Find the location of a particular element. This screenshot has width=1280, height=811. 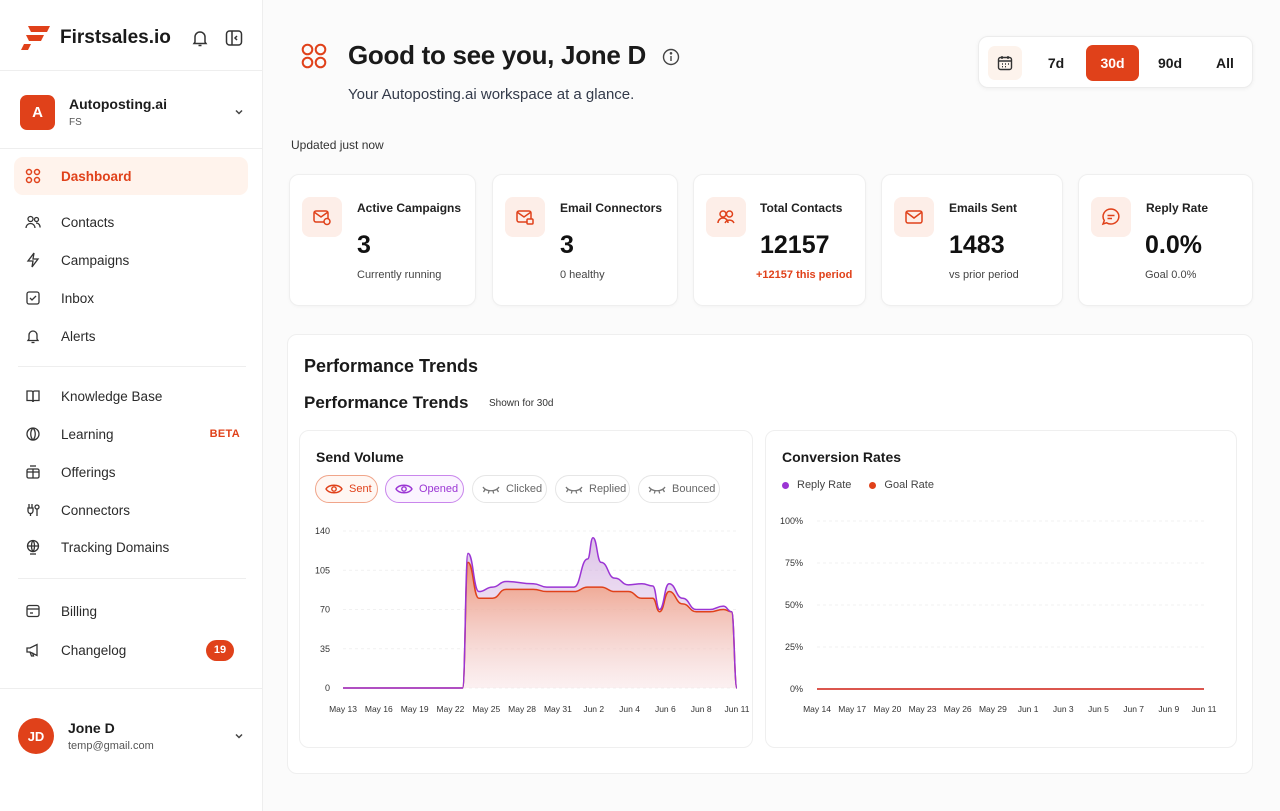

legend-item-reply-rate: Reply Rate is located at coordinates (816, 485).